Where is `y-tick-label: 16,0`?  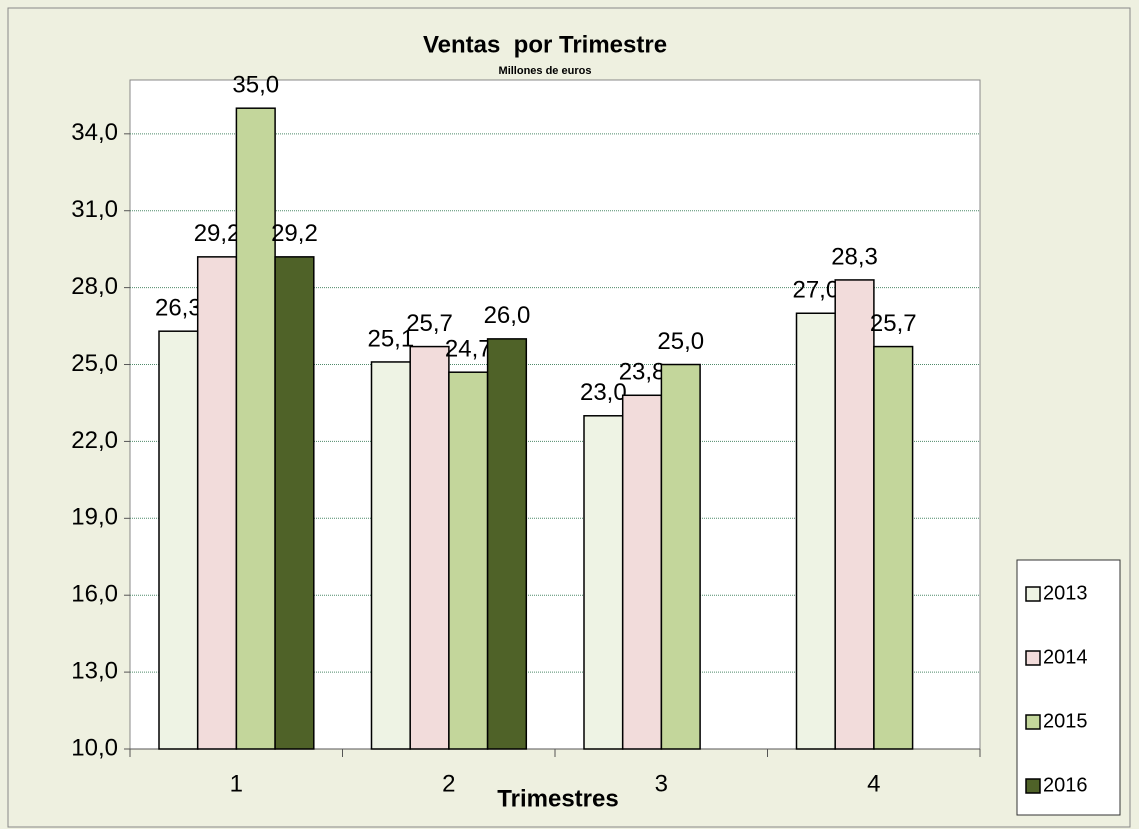 y-tick-label: 16,0 is located at coordinates (94, 594).